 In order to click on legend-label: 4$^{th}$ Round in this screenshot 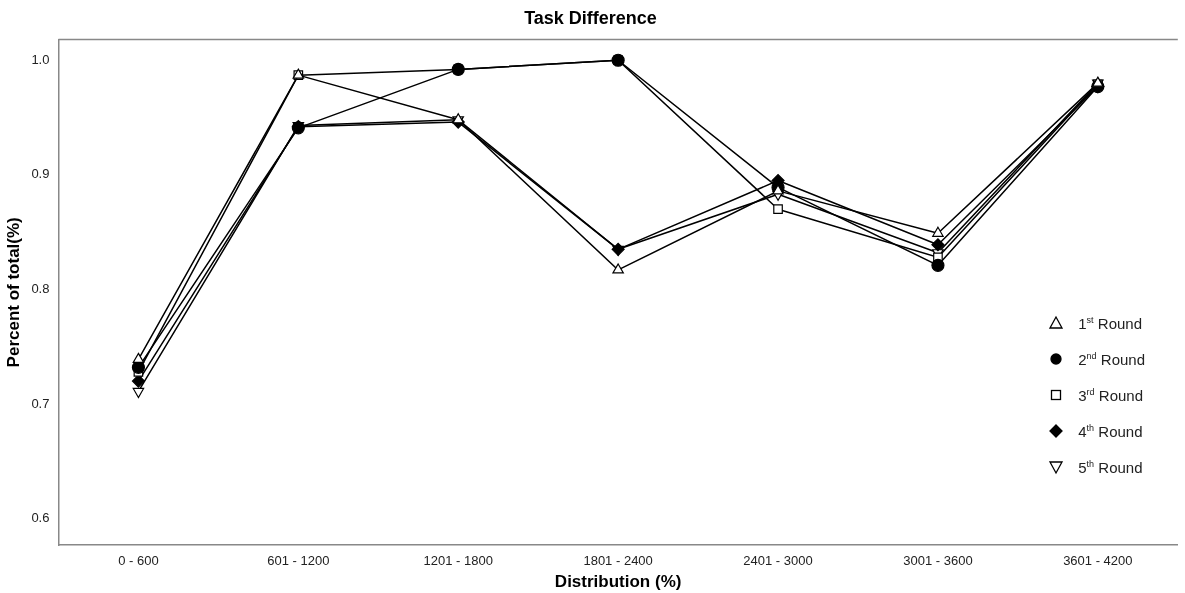, I will do `click(1110, 431)`.